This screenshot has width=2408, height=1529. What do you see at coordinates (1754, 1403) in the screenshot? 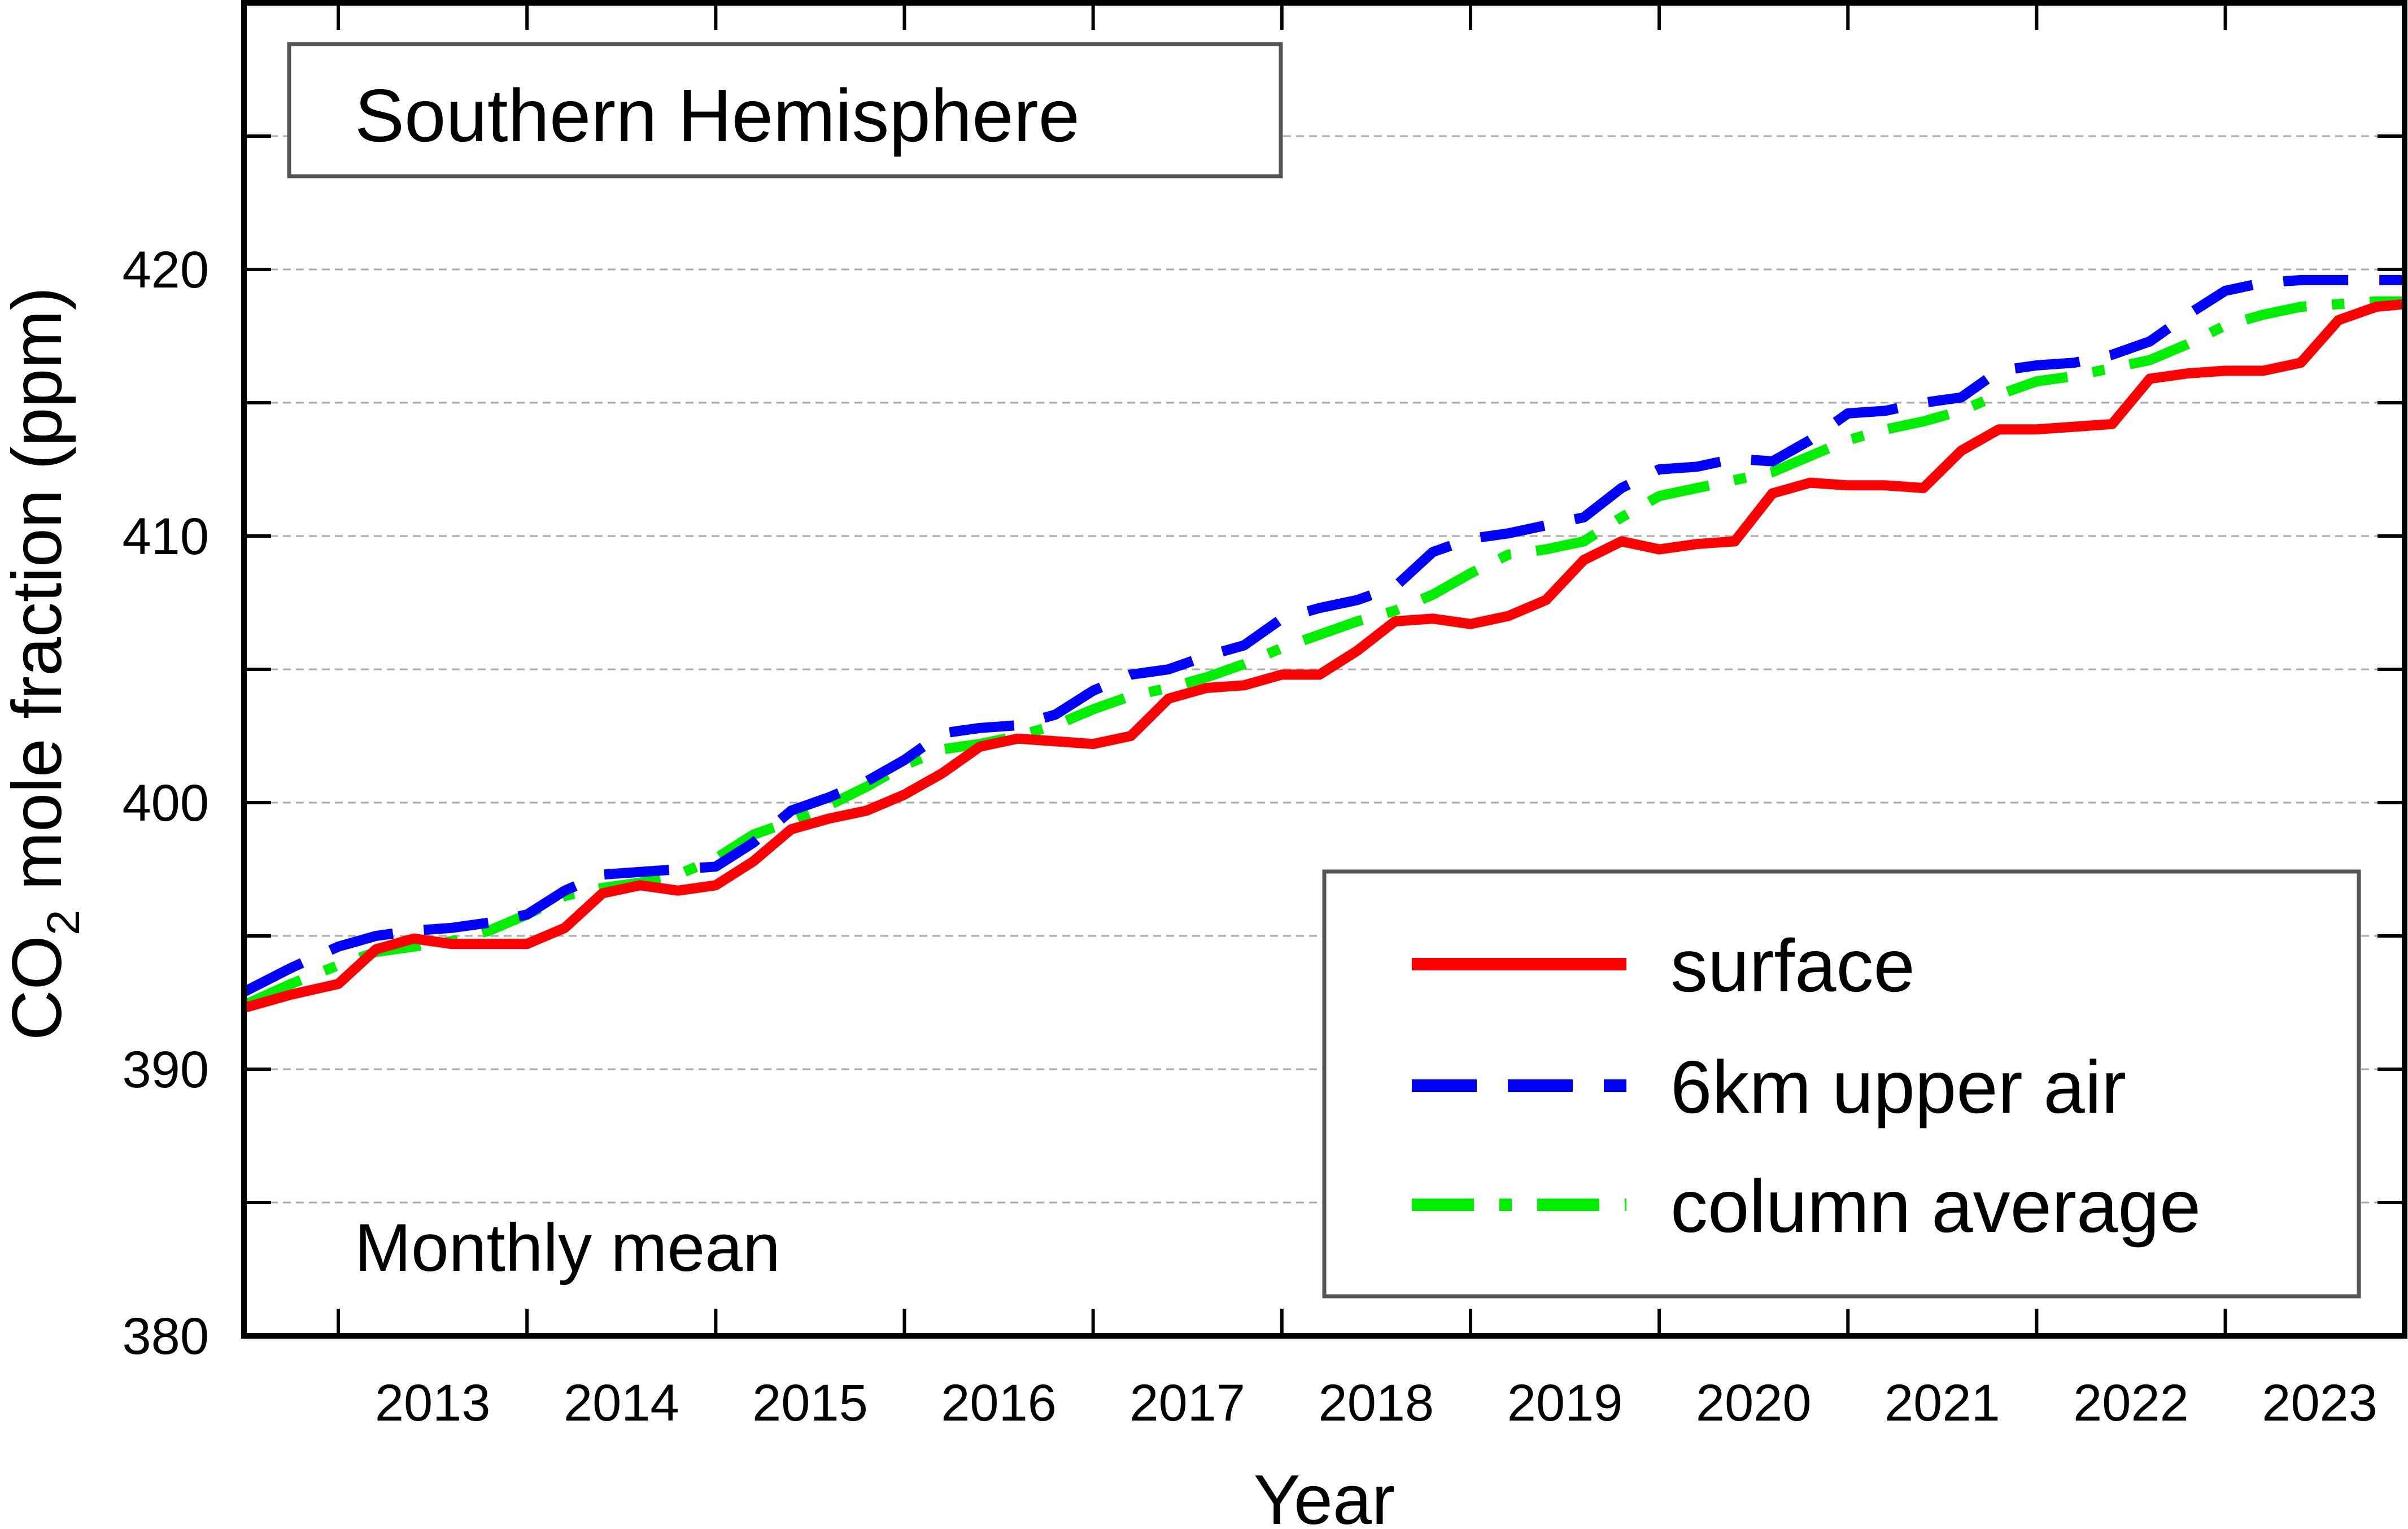
I see `x-tick-label: 2020` at bounding box center [1754, 1403].